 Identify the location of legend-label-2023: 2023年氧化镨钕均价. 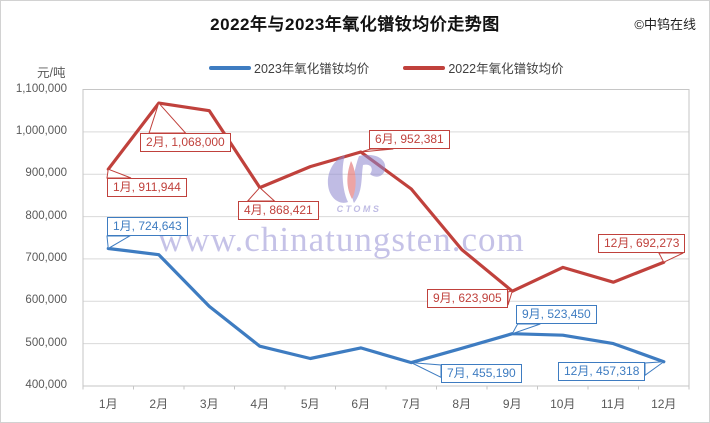
(312, 69).